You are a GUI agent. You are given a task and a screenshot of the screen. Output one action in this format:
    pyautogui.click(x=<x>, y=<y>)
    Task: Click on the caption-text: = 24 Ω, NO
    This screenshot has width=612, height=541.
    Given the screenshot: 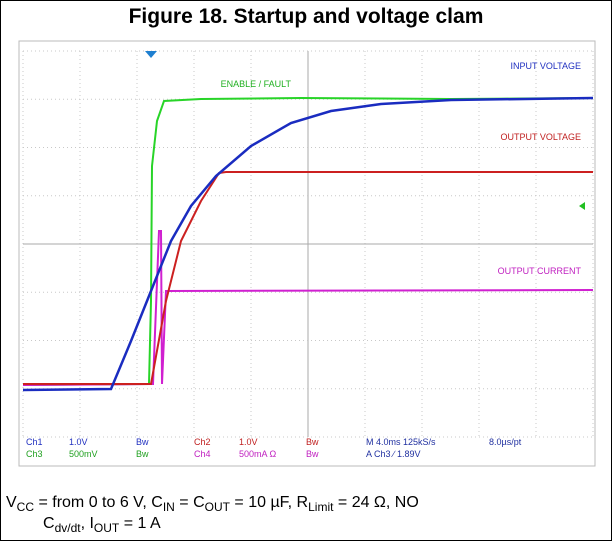 What is the action you would take?
    pyautogui.click(x=376, y=502)
    